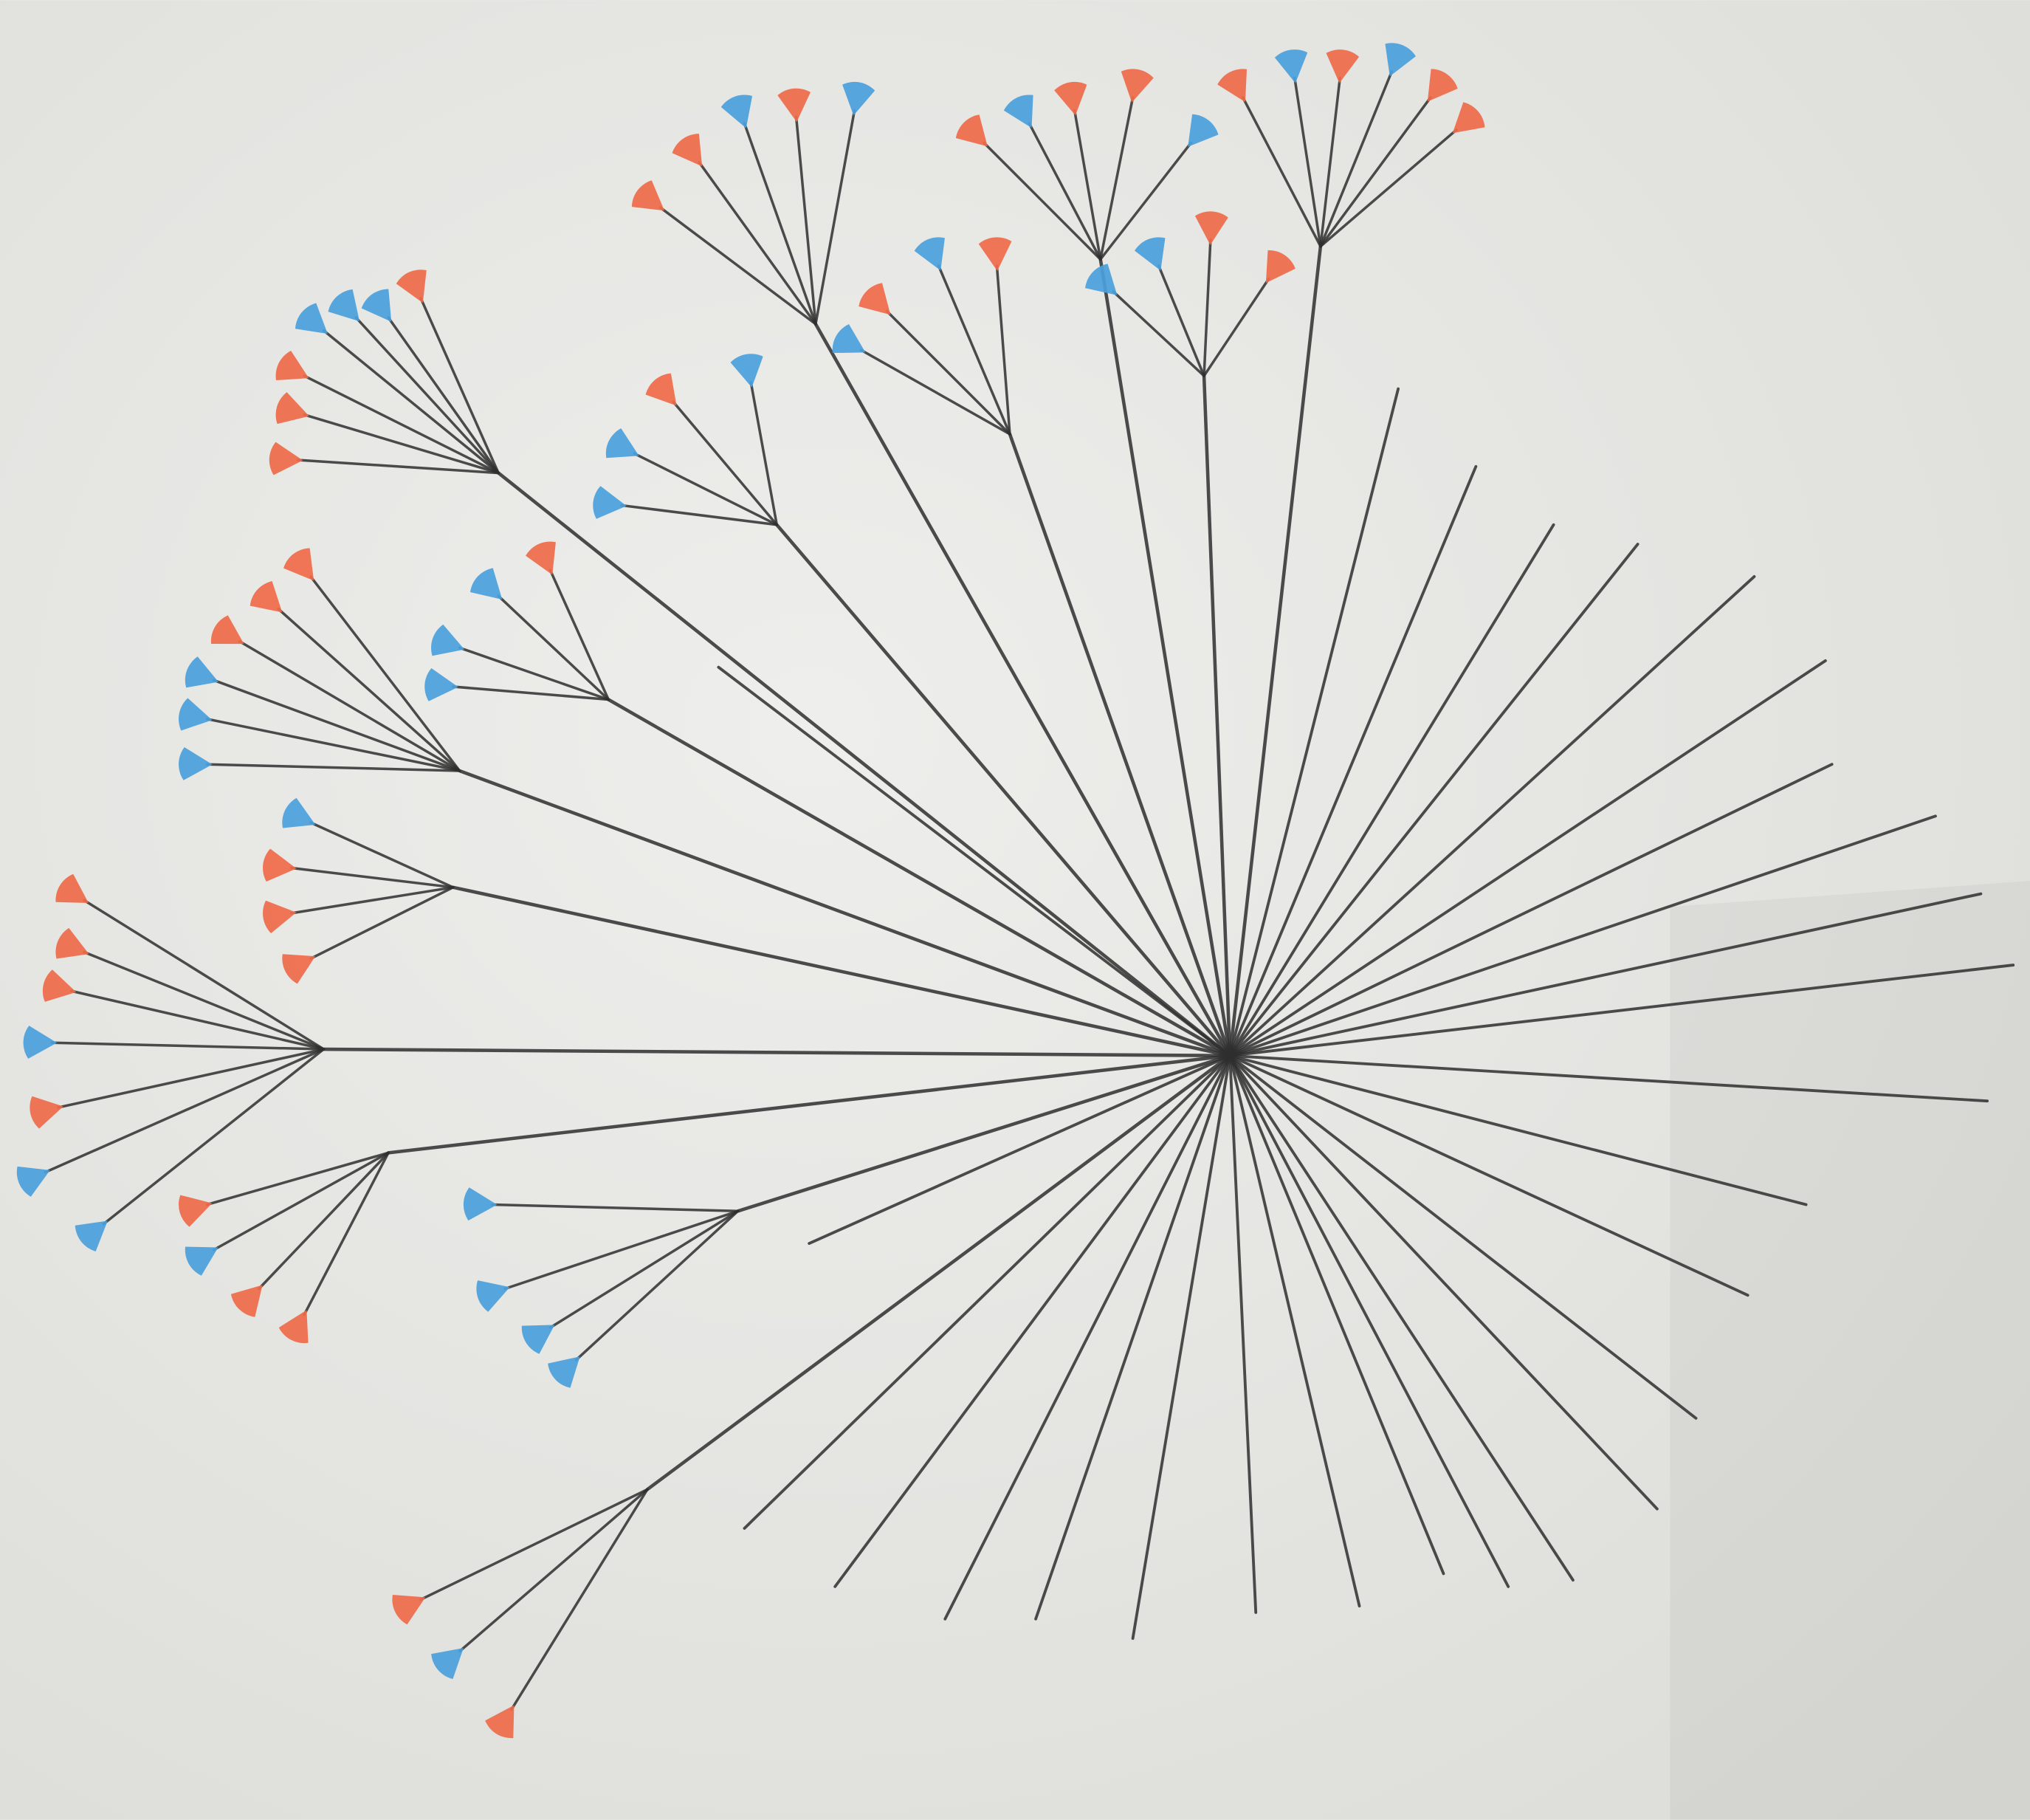 The width and height of the screenshot is (2030, 1820). I want to click on shadow, so click(1850, 1351).